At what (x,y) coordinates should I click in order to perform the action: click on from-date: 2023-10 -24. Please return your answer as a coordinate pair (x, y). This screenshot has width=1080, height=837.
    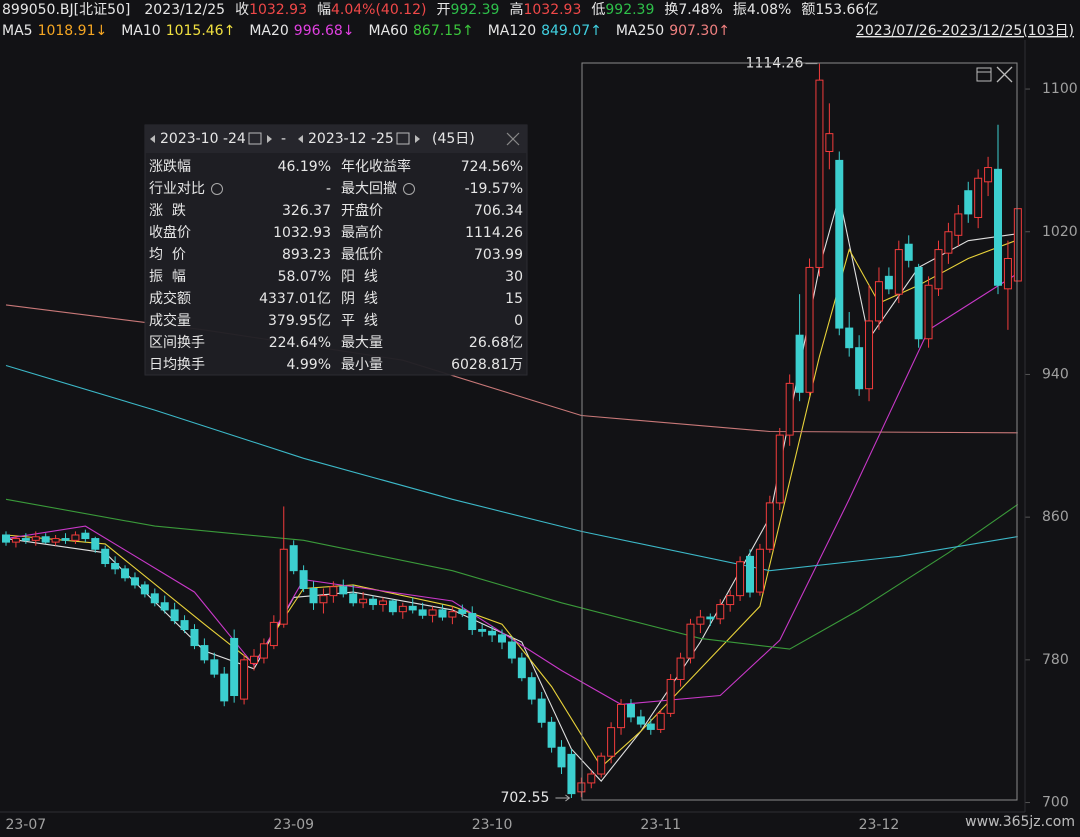
    Looking at the image, I should click on (203, 139).